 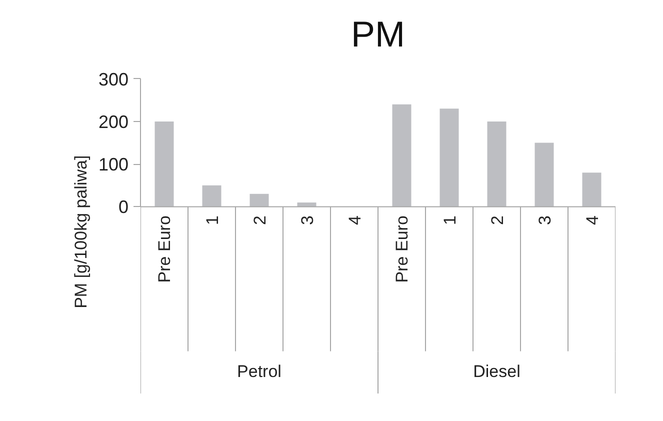 I want to click on y-tick-label: 300, so click(x=113, y=79).